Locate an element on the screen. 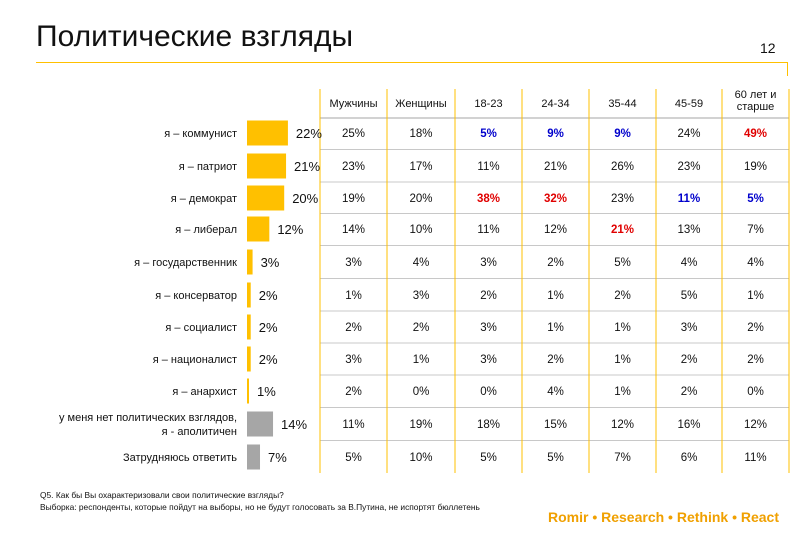  bar-value-label: 20% is located at coordinates (305, 198).